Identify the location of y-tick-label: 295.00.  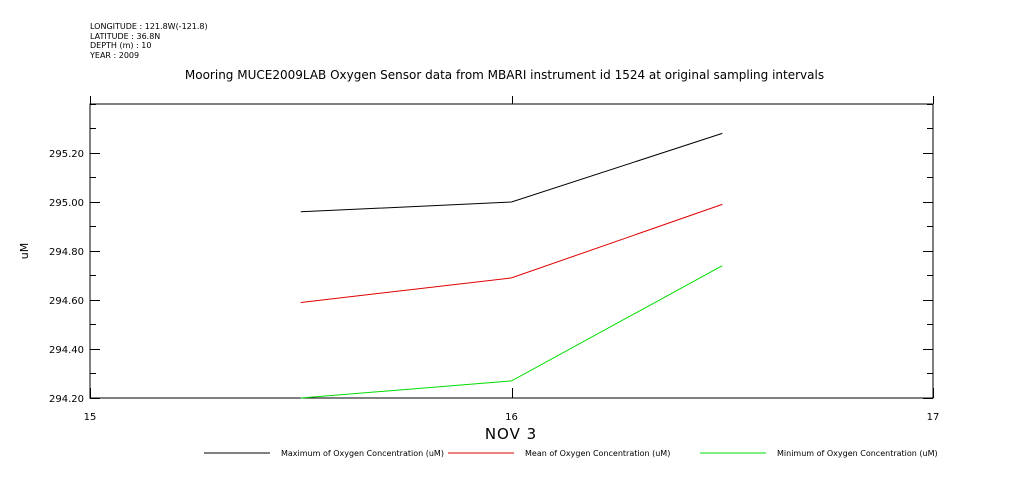
(66, 203).